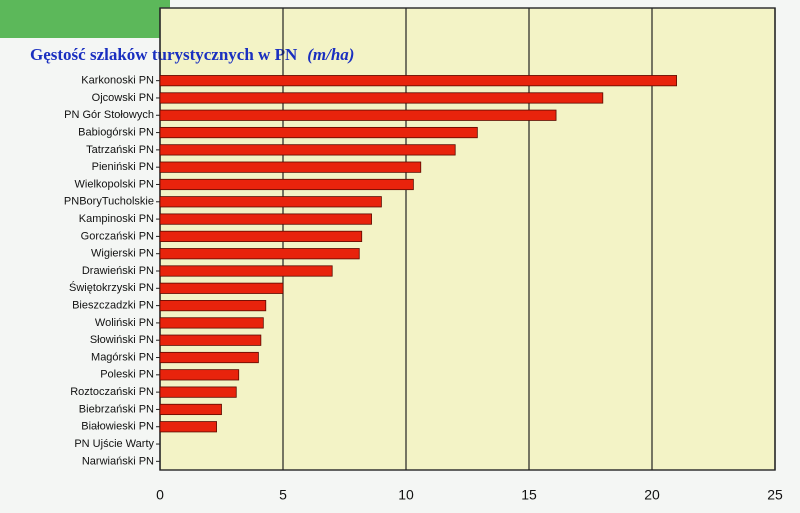 This screenshot has height=513, width=800. What do you see at coordinates (85, 19) in the screenshot?
I see `slide-banner` at bounding box center [85, 19].